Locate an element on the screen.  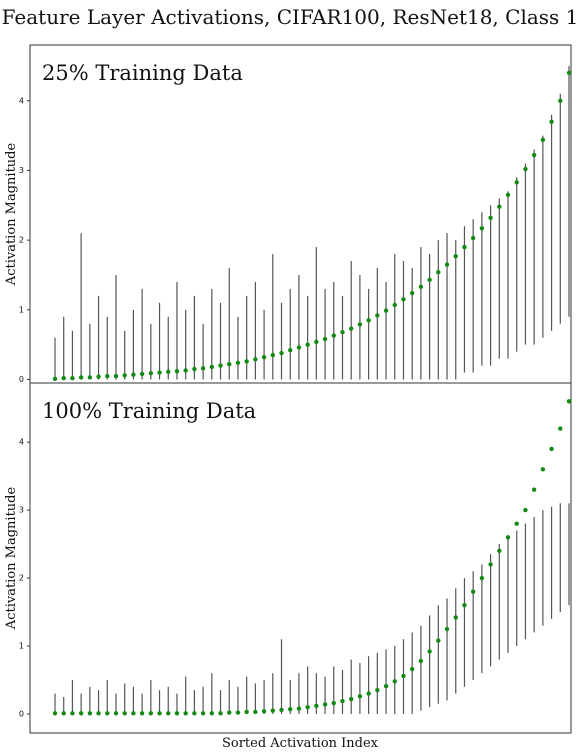
y-tick-label: 0 is located at coordinates (21, 379).